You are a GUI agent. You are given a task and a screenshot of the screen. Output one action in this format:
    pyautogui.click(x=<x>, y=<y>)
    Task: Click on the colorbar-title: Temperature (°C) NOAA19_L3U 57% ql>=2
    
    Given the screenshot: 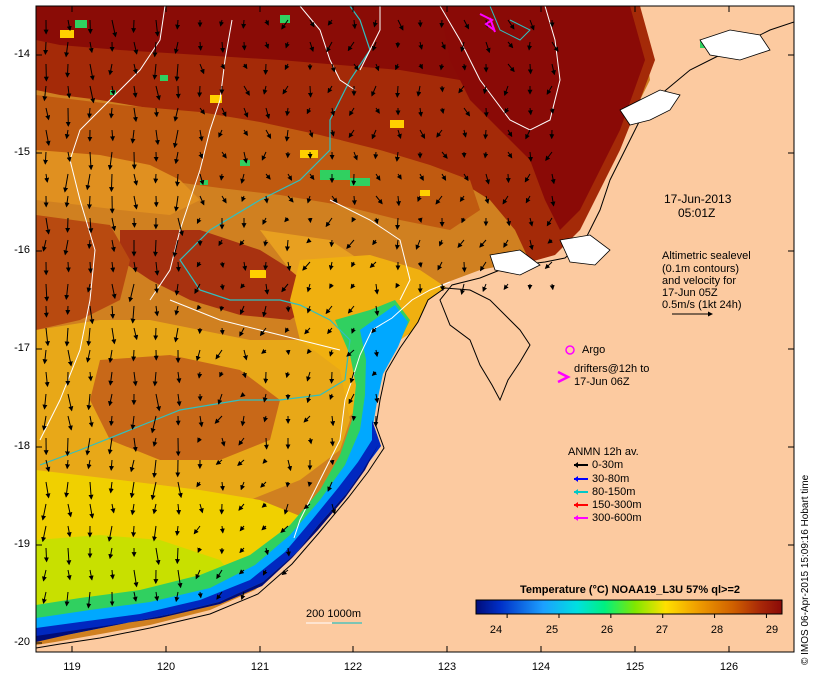 What is the action you would take?
    pyautogui.click(x=630, y=590)
    